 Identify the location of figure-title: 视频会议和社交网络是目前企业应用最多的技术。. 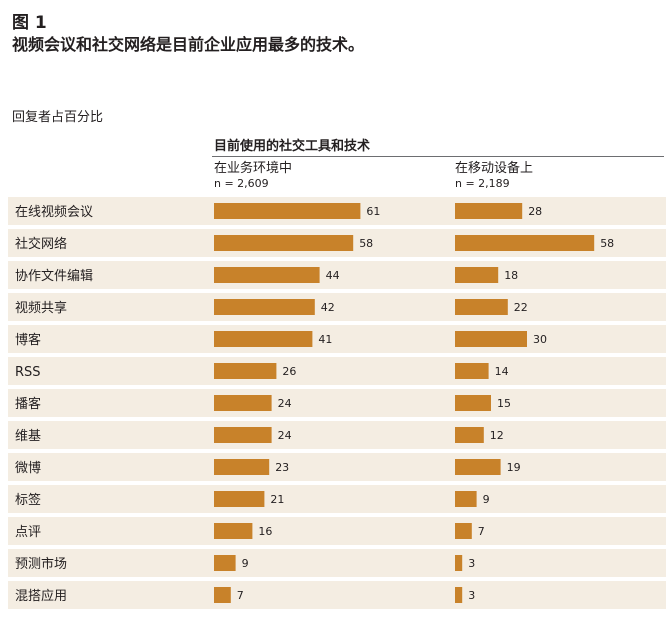
(188, 44).